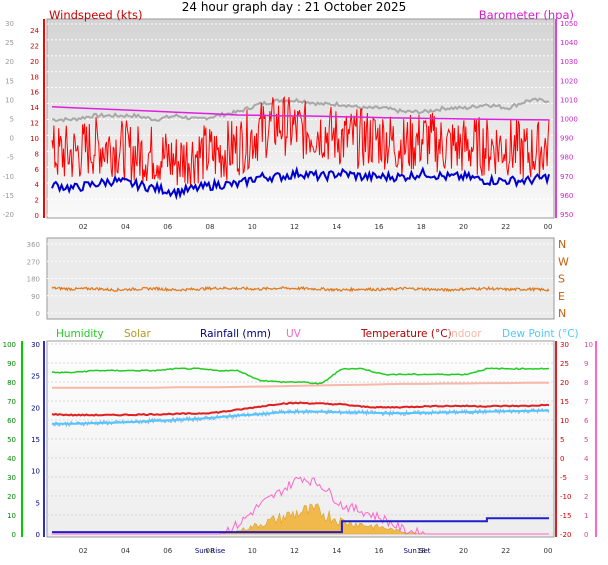 The height and width of the screenshot is (565, 608). What do you see at coordinates (34, 46) in the screenshot?
I see `wind-tick-label: 22` at bounding box center [34, 46].